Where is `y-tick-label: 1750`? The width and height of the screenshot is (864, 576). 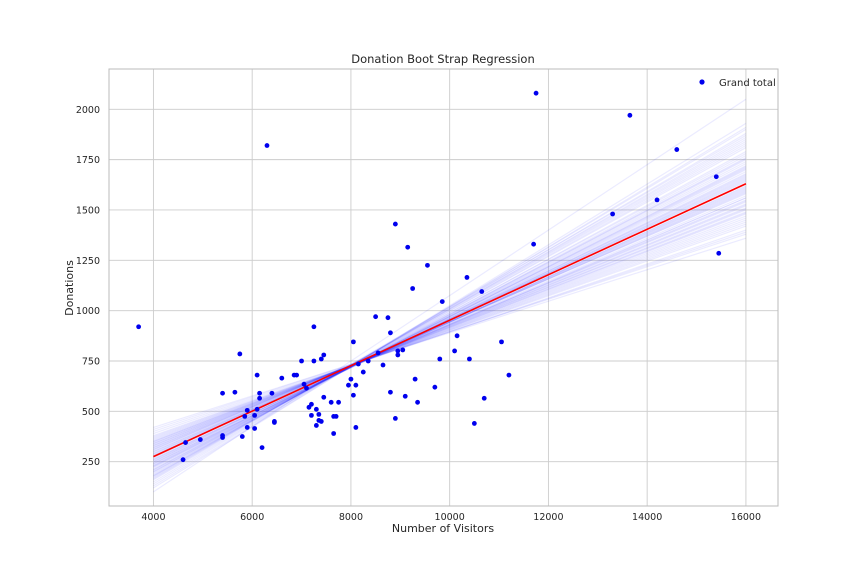 y-tick-label: 1750 is located at coordinates (88, 160).